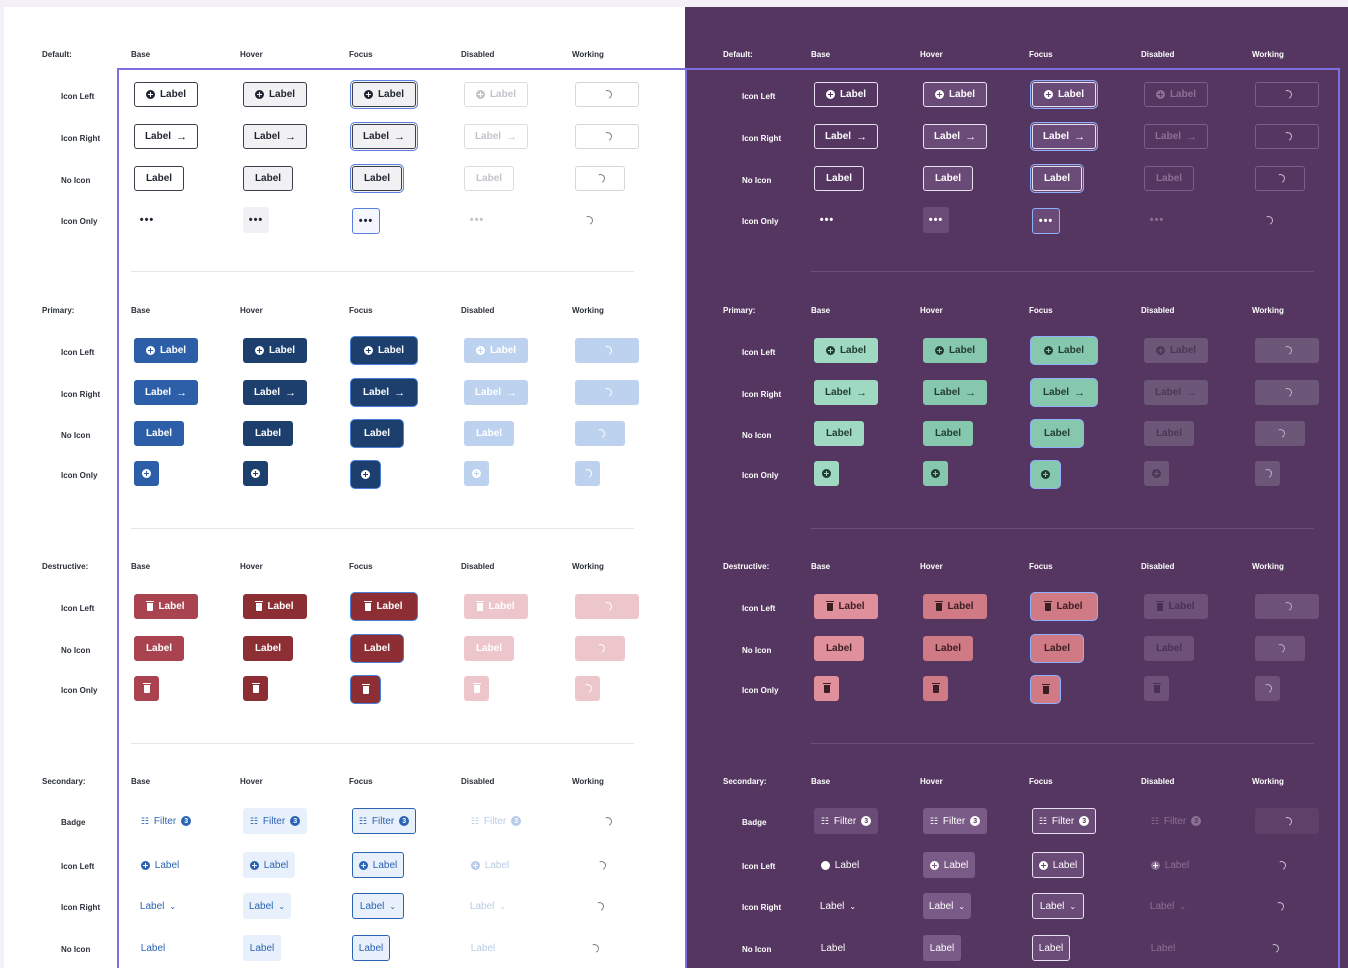  Describe the element at coordinates (368, 606) in the screenshot. I see `trash-icon` at that location.